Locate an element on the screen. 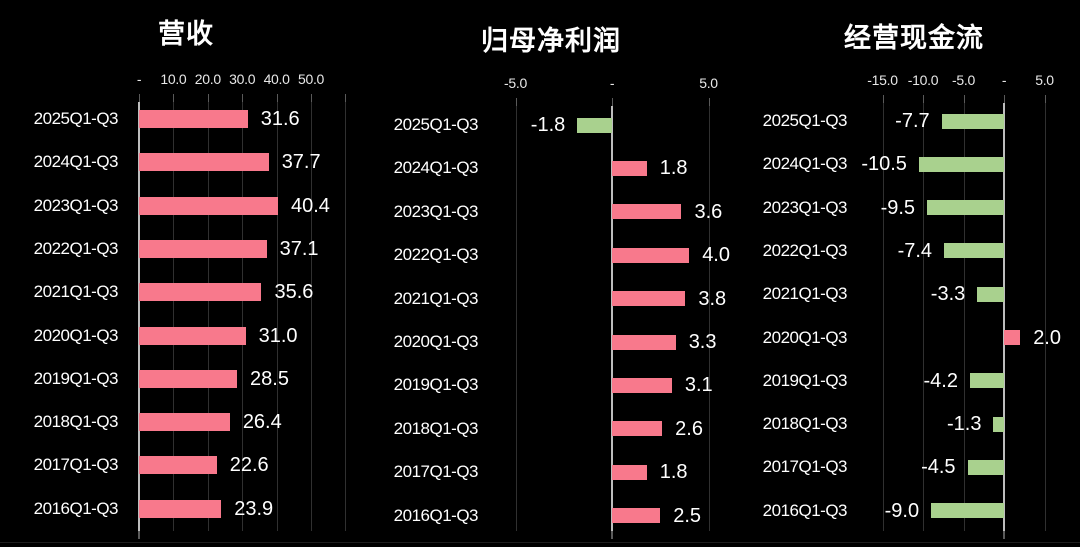  value-label: 23.9 is located at coordinates (254, 508).